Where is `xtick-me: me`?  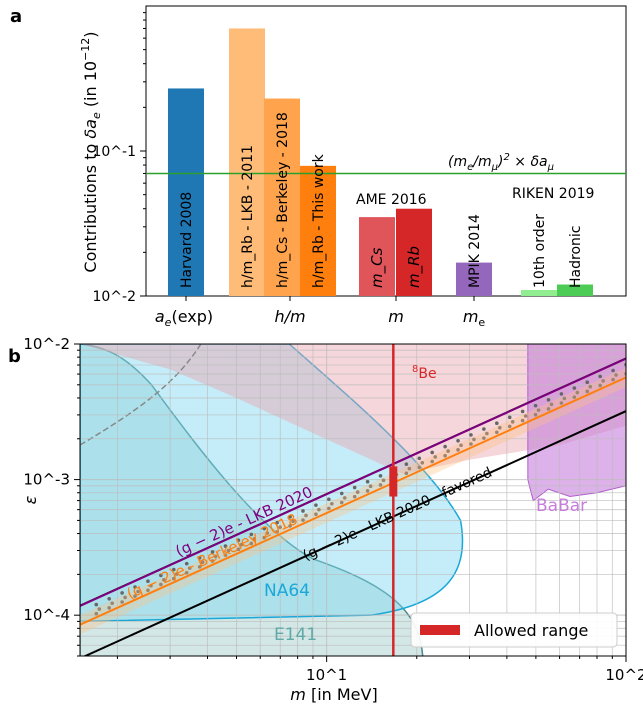
xtick-me: me is located at coordinates (474, 318).